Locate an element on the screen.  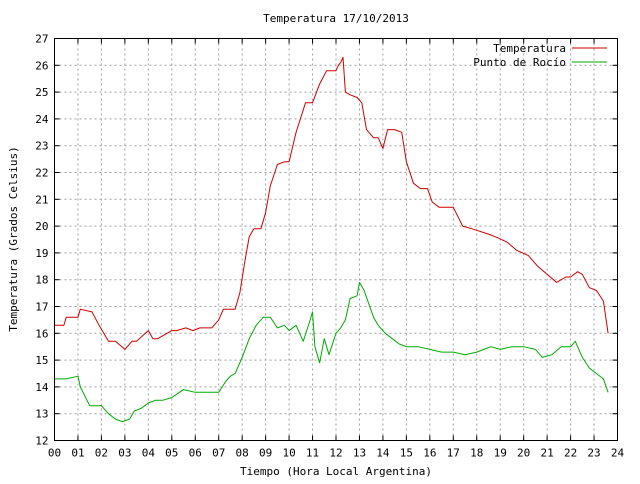
y-tick-label: 24 is located at coordinates (42, 119).